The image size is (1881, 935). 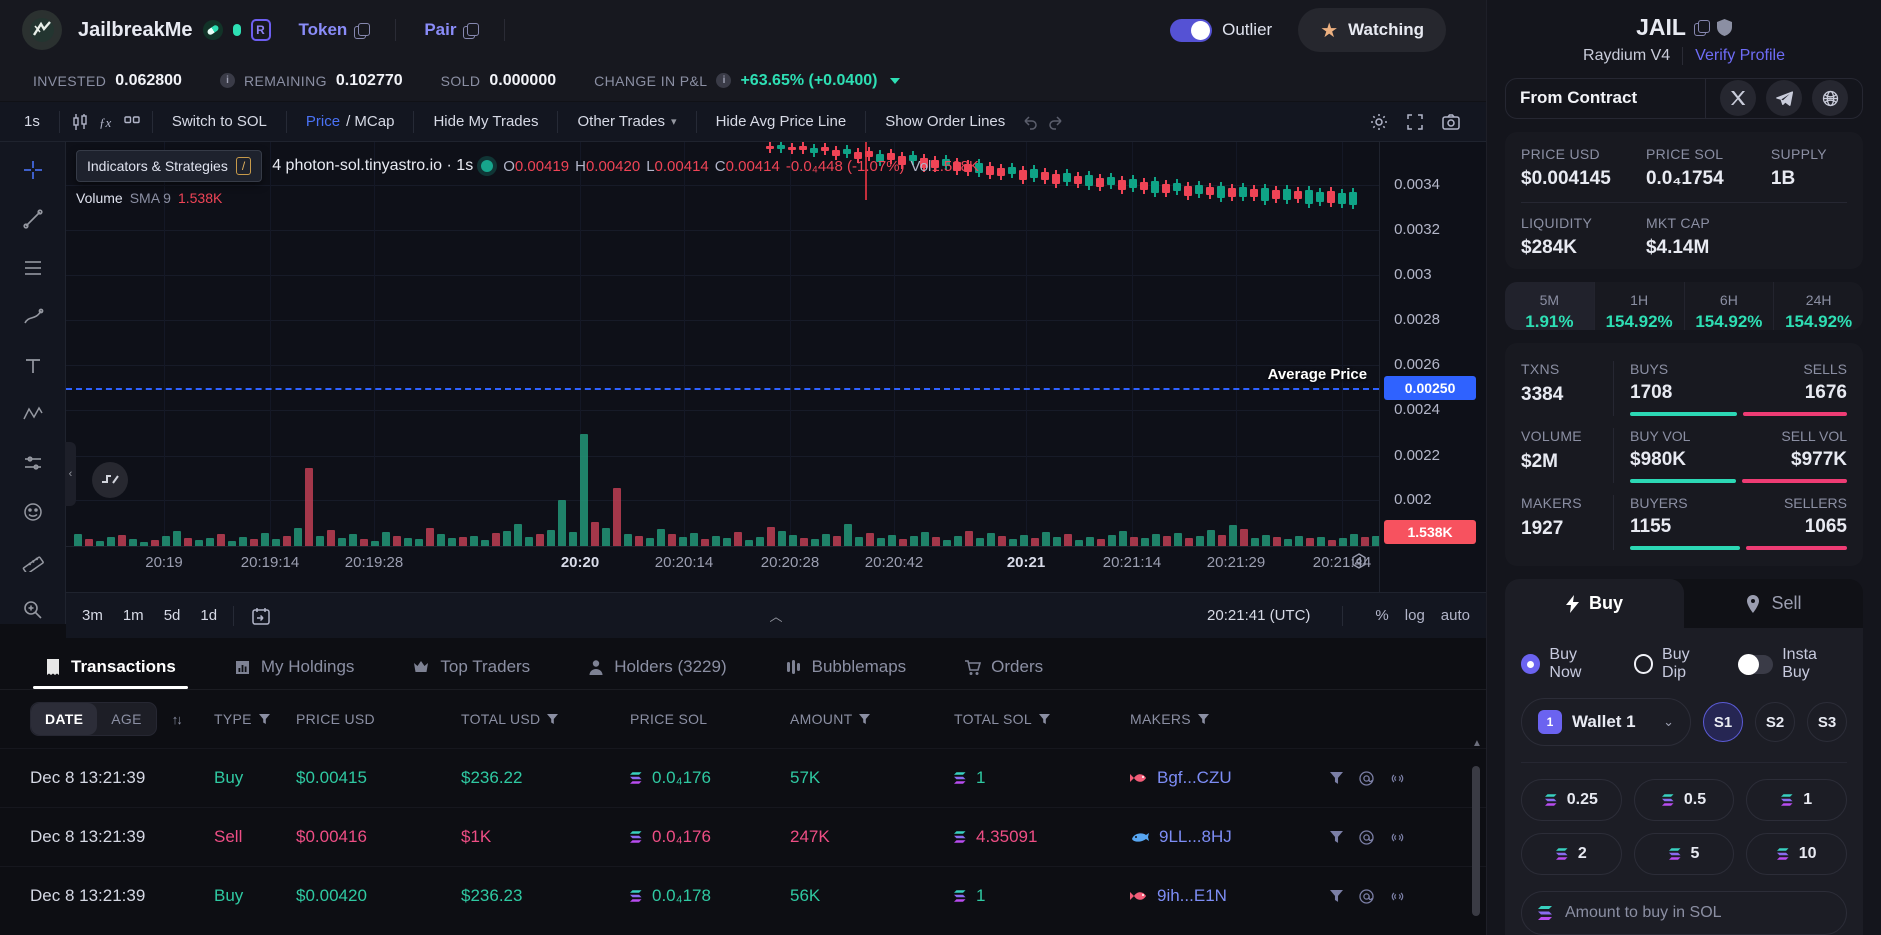 What do you see at coordinates (1191, 30) in the screenshot?
I see `outlier-toggle` at bounding box center [1191, 30].